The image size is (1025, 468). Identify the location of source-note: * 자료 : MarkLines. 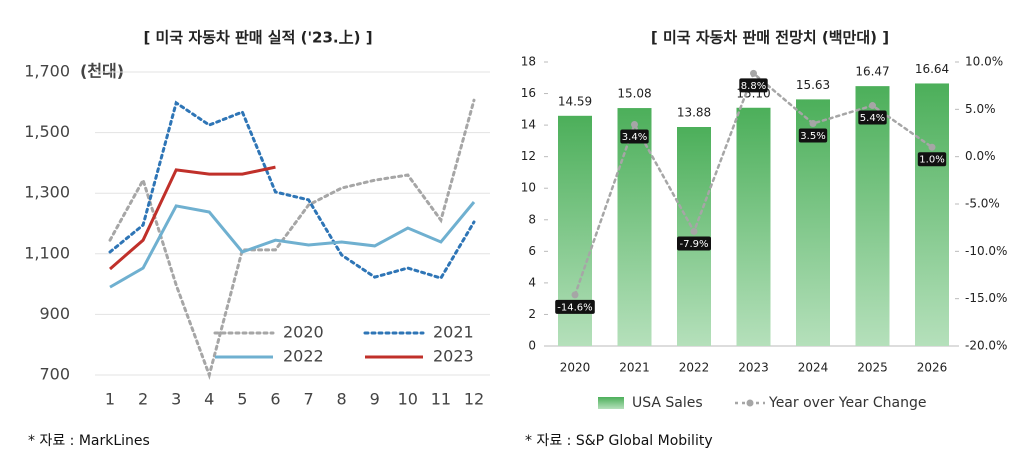
(89, 441).